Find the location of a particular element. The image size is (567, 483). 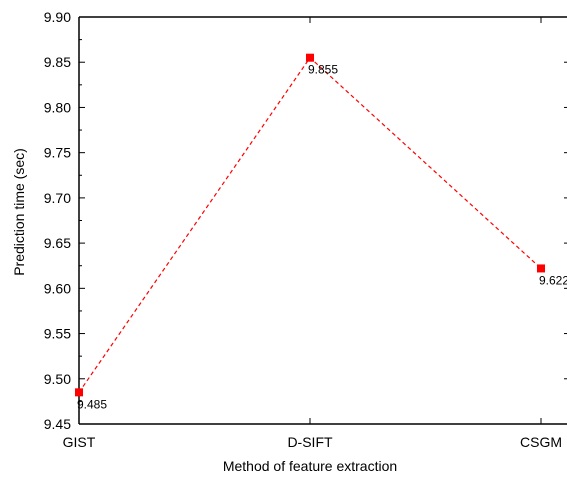

data-label: 9.485 is located at coordinates (92, 404).